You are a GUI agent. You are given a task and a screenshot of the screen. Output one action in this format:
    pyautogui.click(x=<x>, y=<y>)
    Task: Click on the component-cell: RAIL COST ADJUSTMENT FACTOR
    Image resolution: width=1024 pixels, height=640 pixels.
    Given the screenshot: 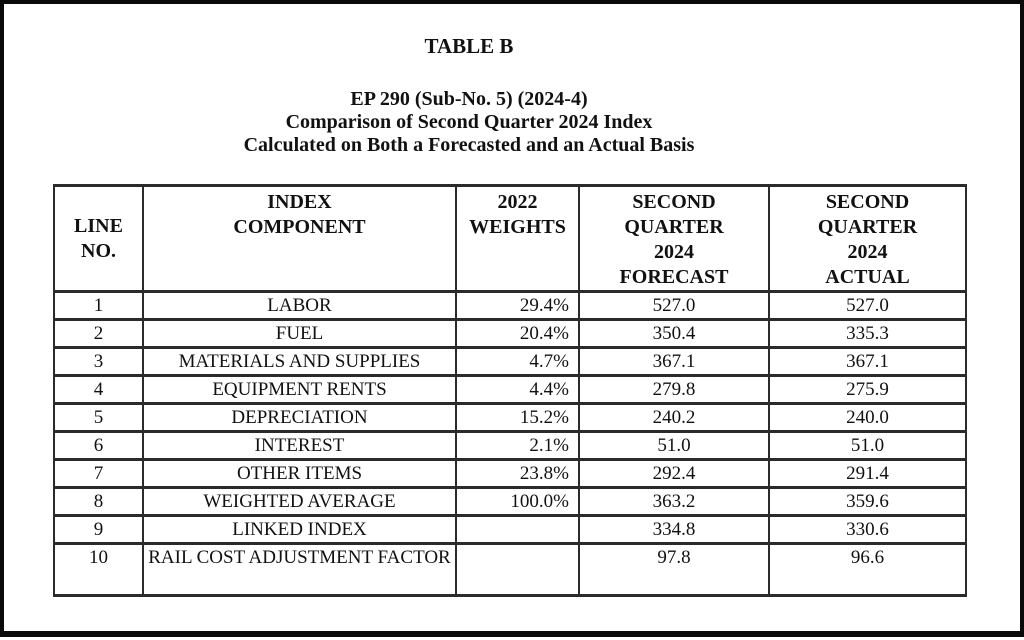 What is the action you would take?
    pyautogui.click(x=299, y=569)
    